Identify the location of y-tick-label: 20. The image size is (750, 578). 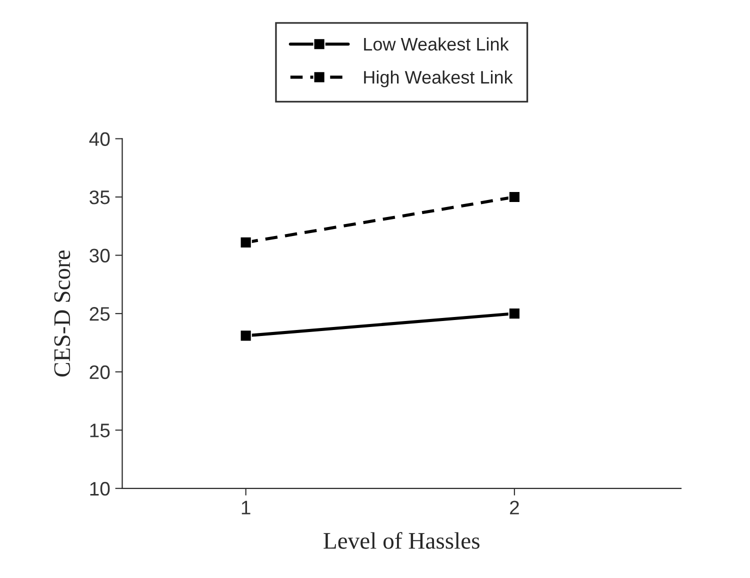
(100, 372).